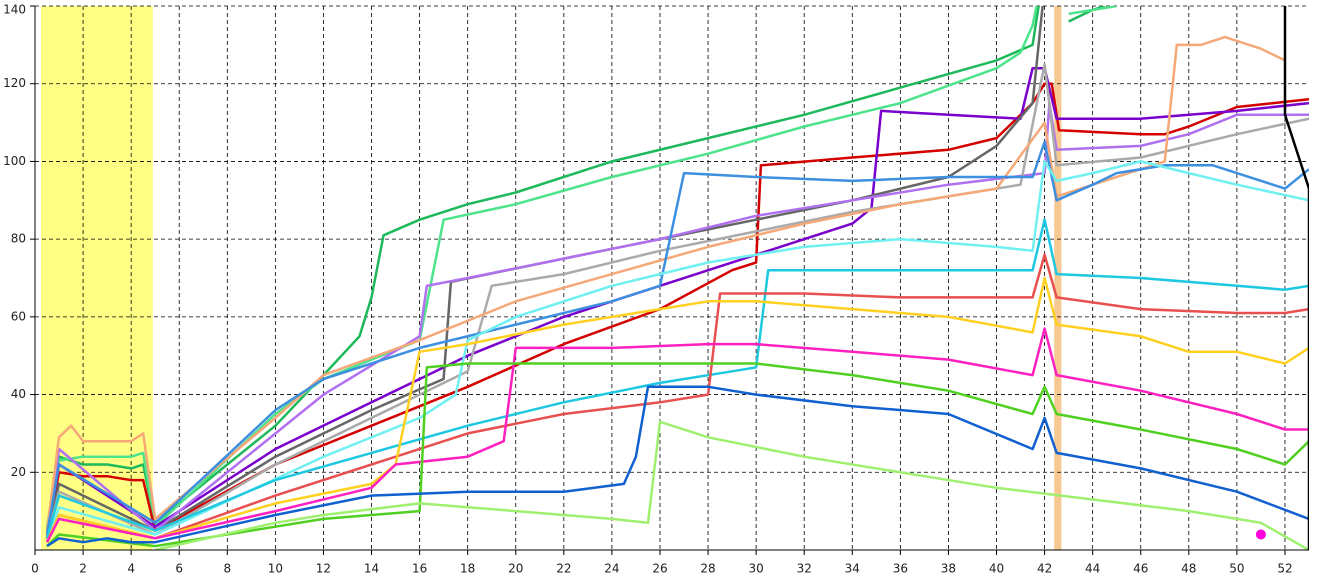  Describe the element at coordinates (563, 569) in the screenshot. I see `x-tick-label: 22` at that location.